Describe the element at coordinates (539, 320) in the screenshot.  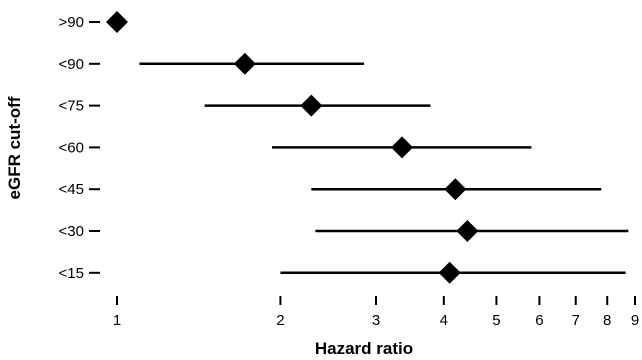
I see `x-tick-label: 6` at that location.